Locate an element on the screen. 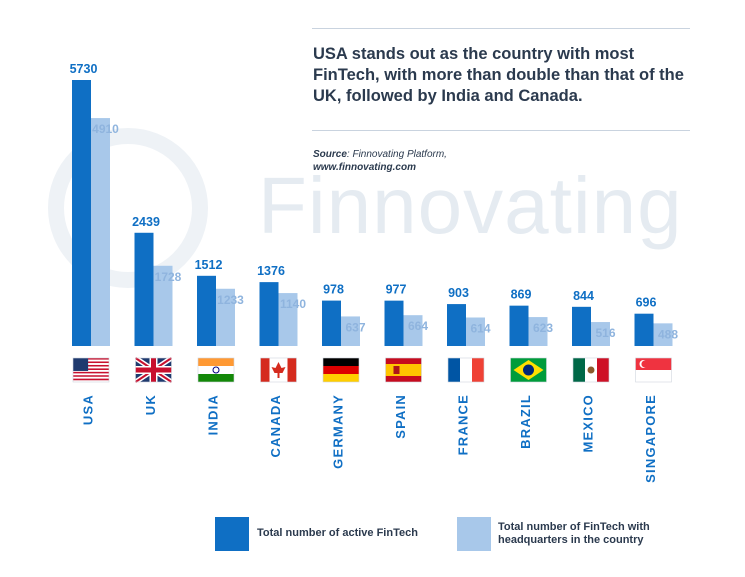 Image resolution: width=745 pixels, height=577 pixels. category-label-uk: UK is located at coordinates (150, 404).